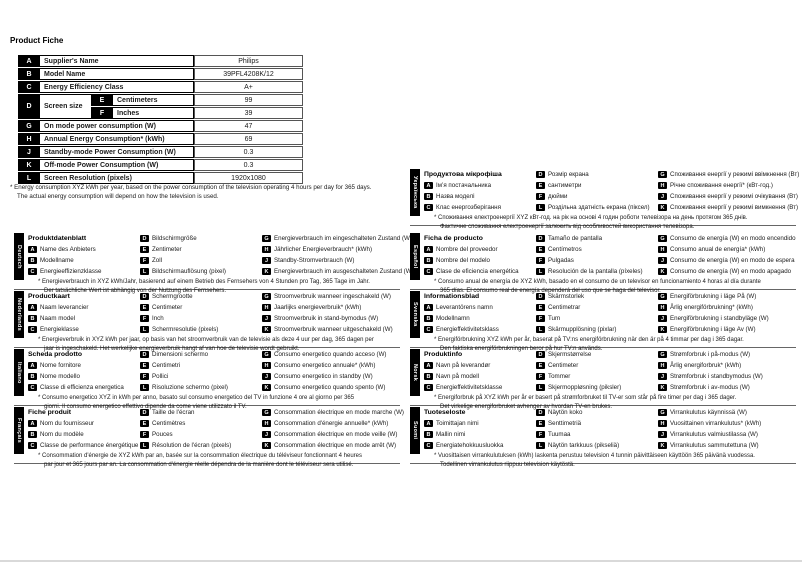 This screenshot has height=567, width=802. What do you see at coordinates (248, 165) in the screenshot?
I see `row-value: 0.3` at bounding box center [248, 165].